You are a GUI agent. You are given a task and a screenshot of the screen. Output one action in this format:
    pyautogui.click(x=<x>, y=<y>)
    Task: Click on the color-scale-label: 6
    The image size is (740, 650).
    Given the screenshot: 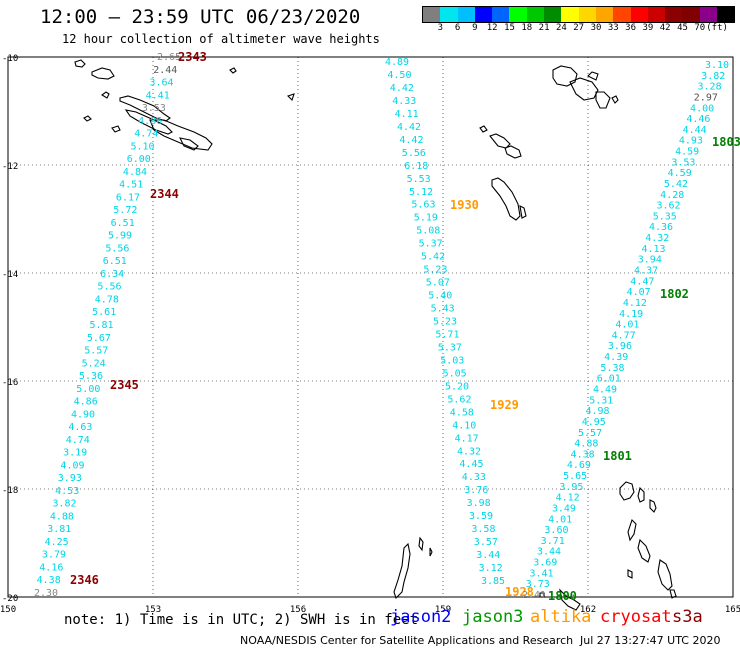 What is the action you would take?
    pyautogui.click(x=457, y=28)
    